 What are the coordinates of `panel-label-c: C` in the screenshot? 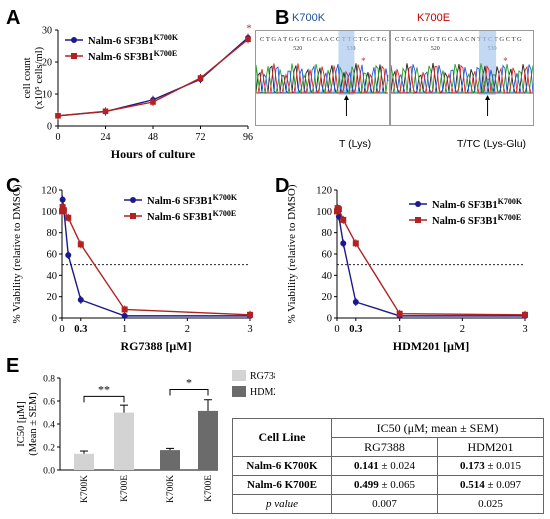 It's located at (13, 186).